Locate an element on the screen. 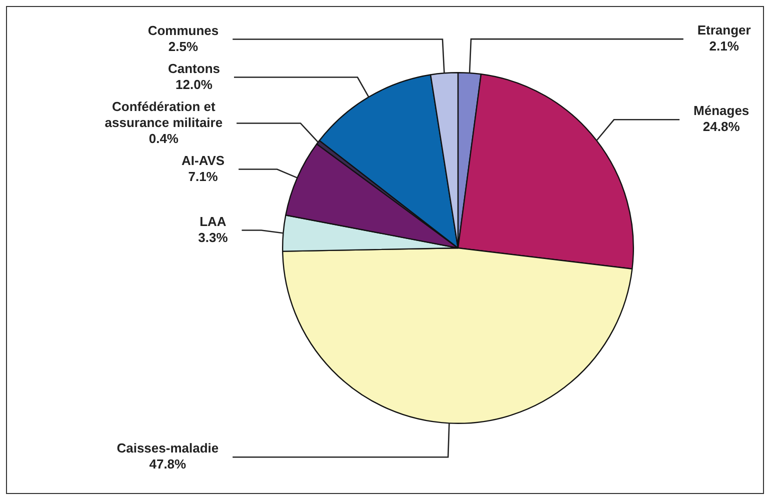  slice-label: Communes is located at coordinates (183, 30).